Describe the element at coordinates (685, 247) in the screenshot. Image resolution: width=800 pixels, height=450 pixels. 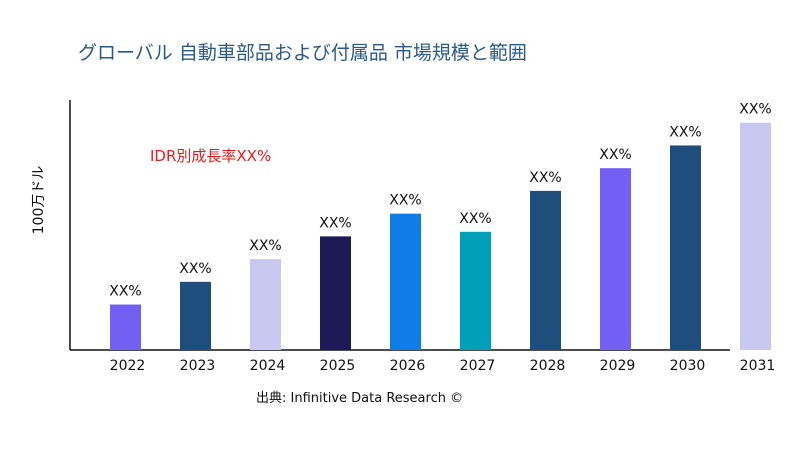
I see `bar-2030` at that location.